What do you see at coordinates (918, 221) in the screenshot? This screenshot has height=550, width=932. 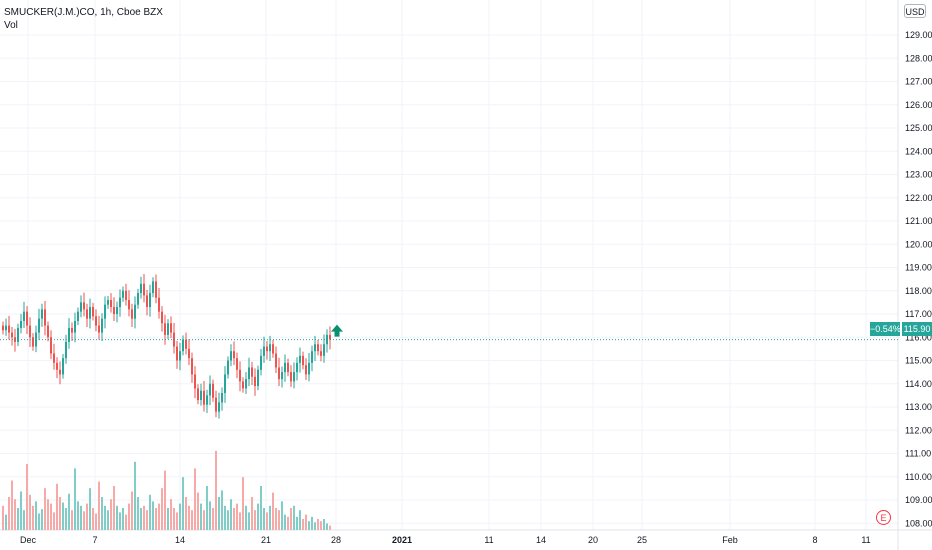 I see `y-tick-label: 121.00` at bounding box center [918, 221].